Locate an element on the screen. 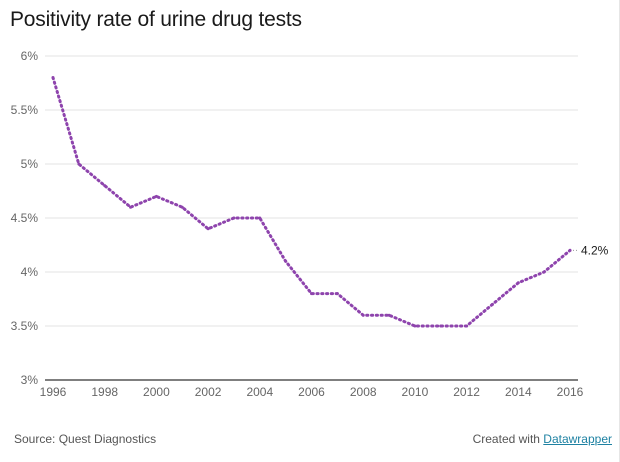 This screenshot has height=462, width=620. x-tick-label: 2006 is located at coordinates (311, 392).